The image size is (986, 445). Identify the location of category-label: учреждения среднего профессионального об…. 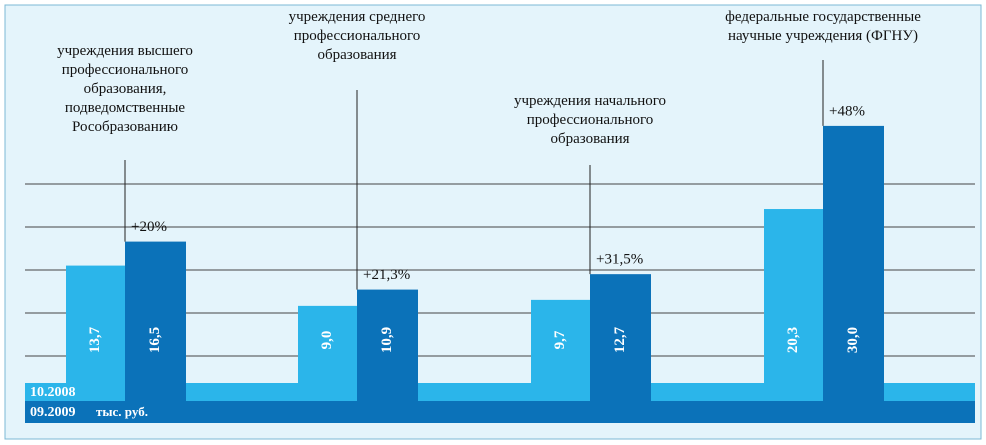
(357, 36).